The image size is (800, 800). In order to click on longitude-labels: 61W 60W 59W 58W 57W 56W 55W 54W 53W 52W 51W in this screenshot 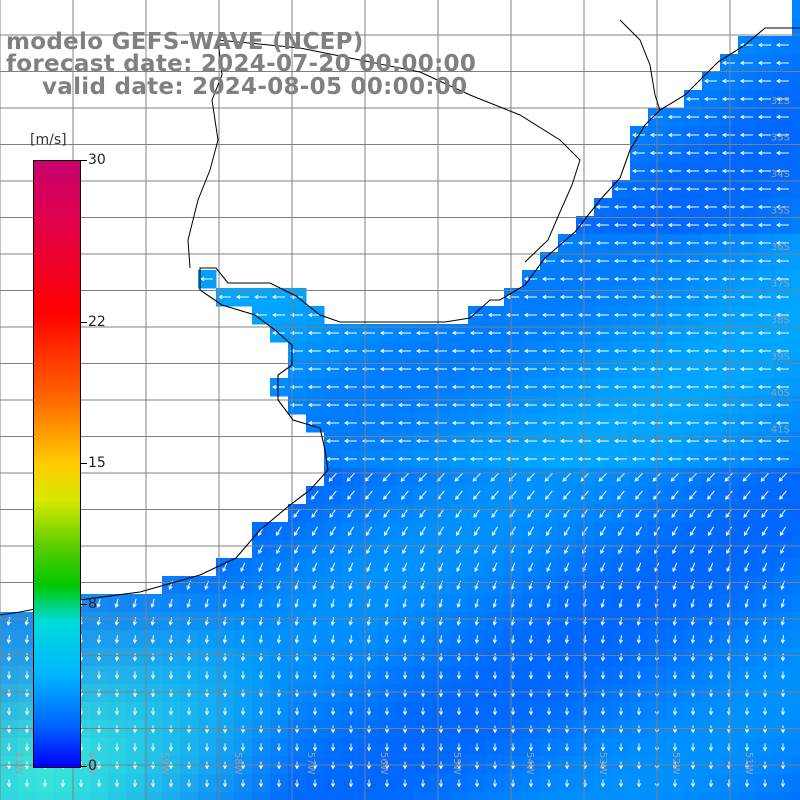, I will do `click(383, 763)`.